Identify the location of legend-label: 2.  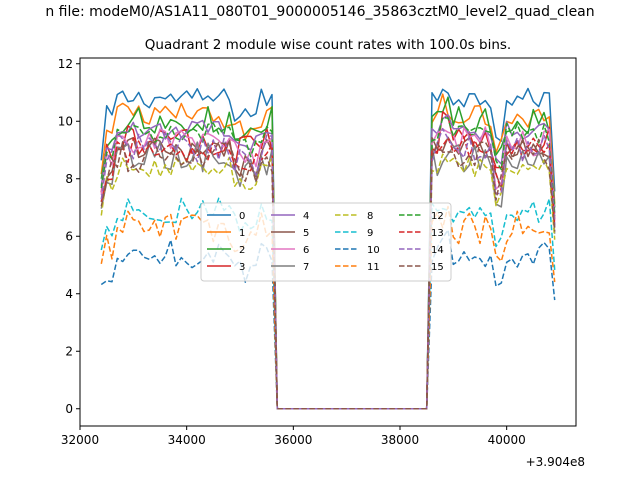
(242, 250).